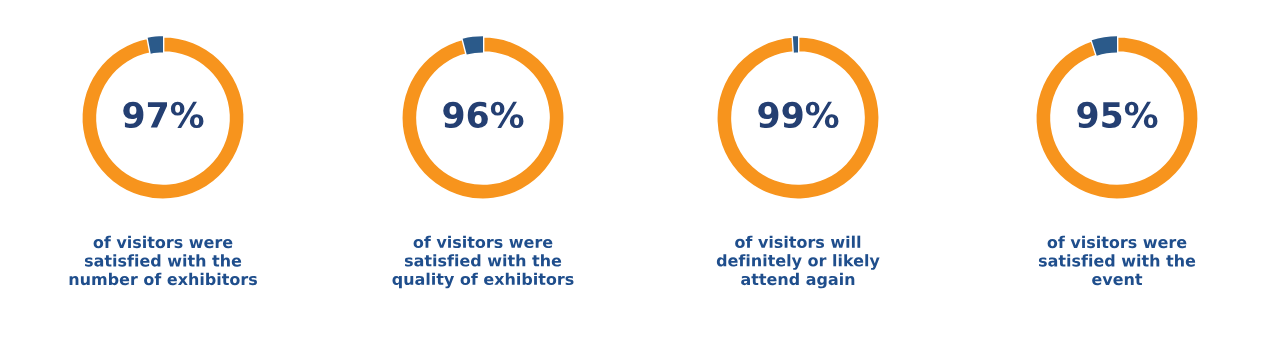 The image size is (1280, 350). I want to click on data-label: 97%, so click(163, 115).